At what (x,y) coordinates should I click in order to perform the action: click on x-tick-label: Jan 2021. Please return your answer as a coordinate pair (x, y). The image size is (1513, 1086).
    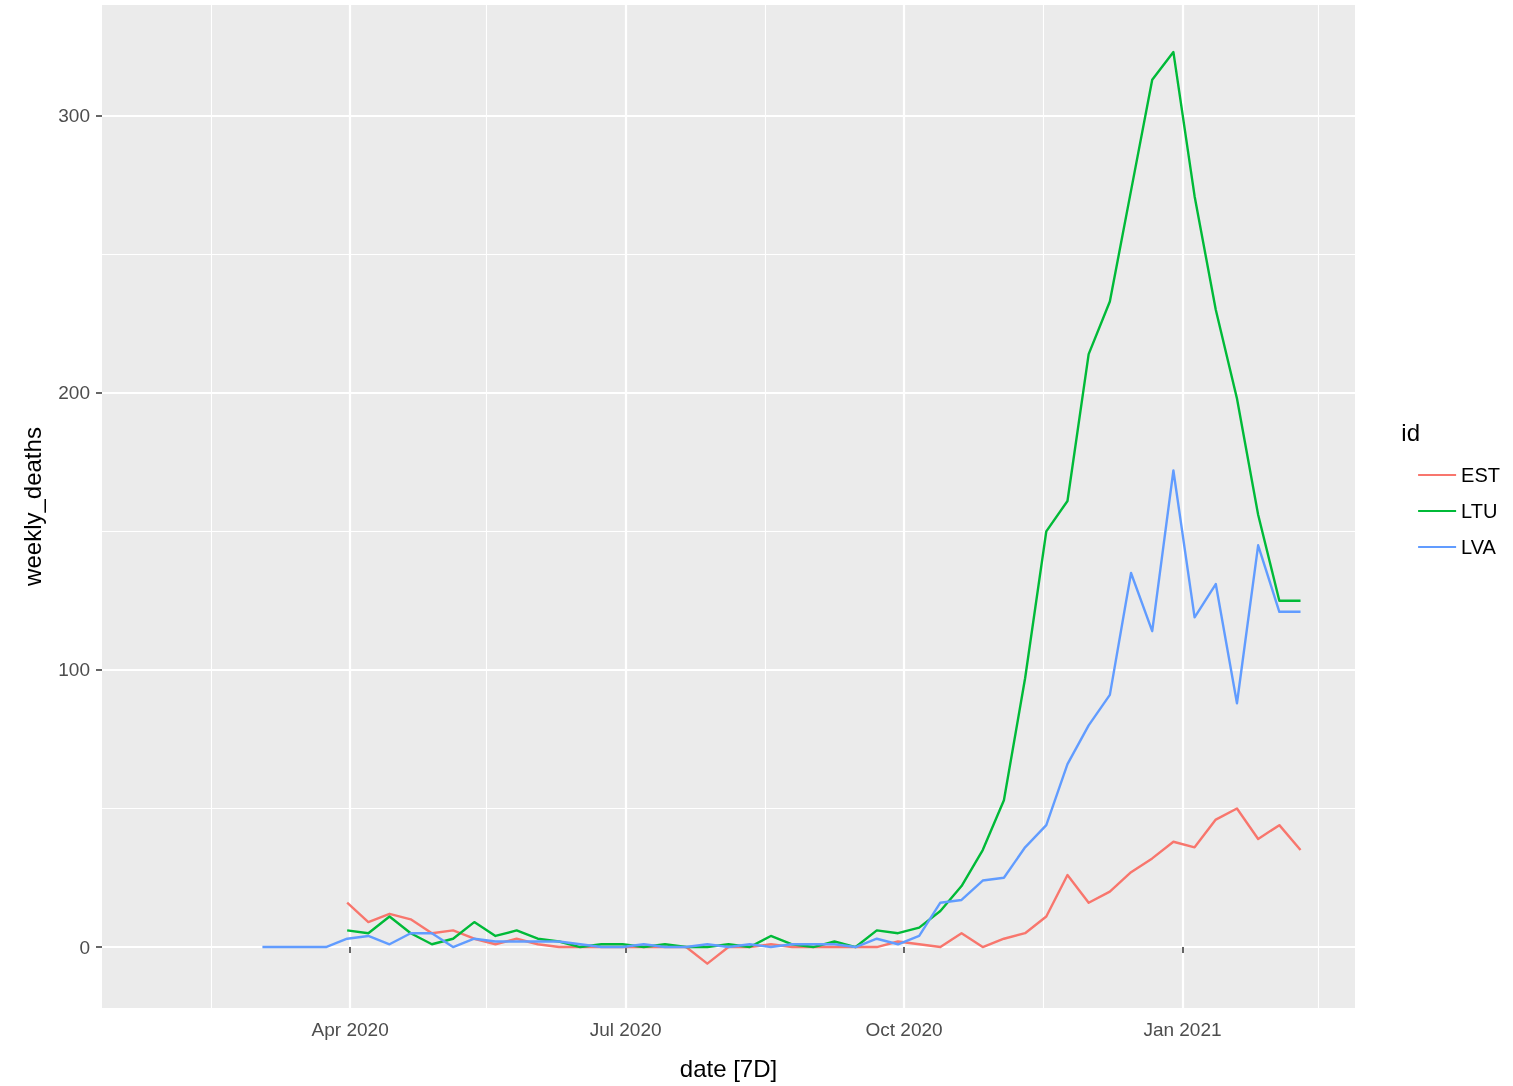
    Looking at the image, I should click on (1182, 1029).